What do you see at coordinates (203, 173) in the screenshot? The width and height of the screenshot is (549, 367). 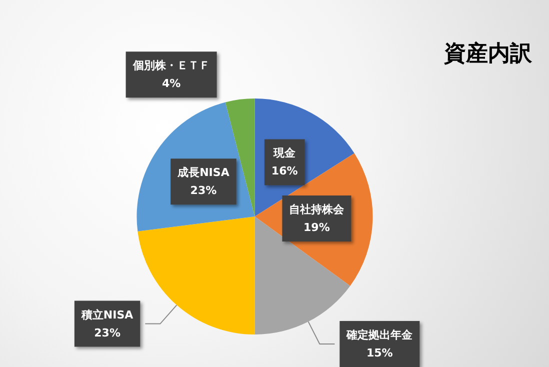 I see `slice-label: 成長NISA` at bounding box center [203, 173].